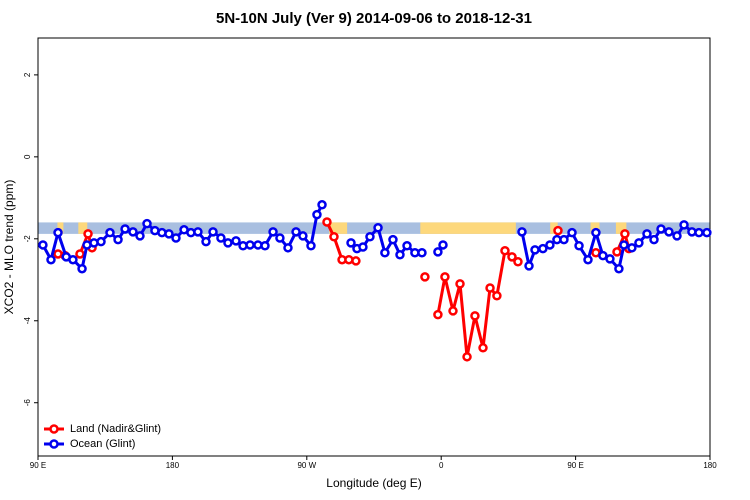 The height and width of the screenshot is (500, 750). I want to click on x-tick-label: 90 E, so click(575, 465).